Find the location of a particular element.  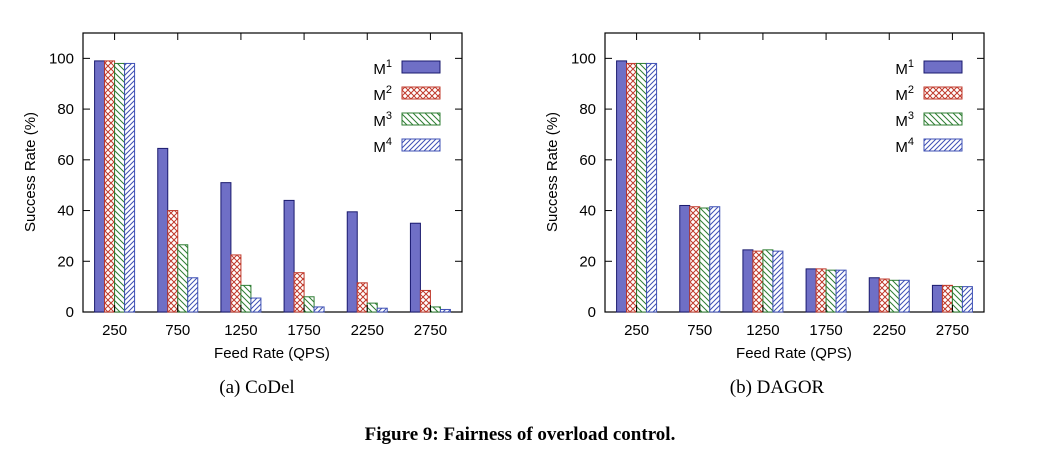

subfigure-caption: (b) DAGOR is located at coordinates (777, 387).